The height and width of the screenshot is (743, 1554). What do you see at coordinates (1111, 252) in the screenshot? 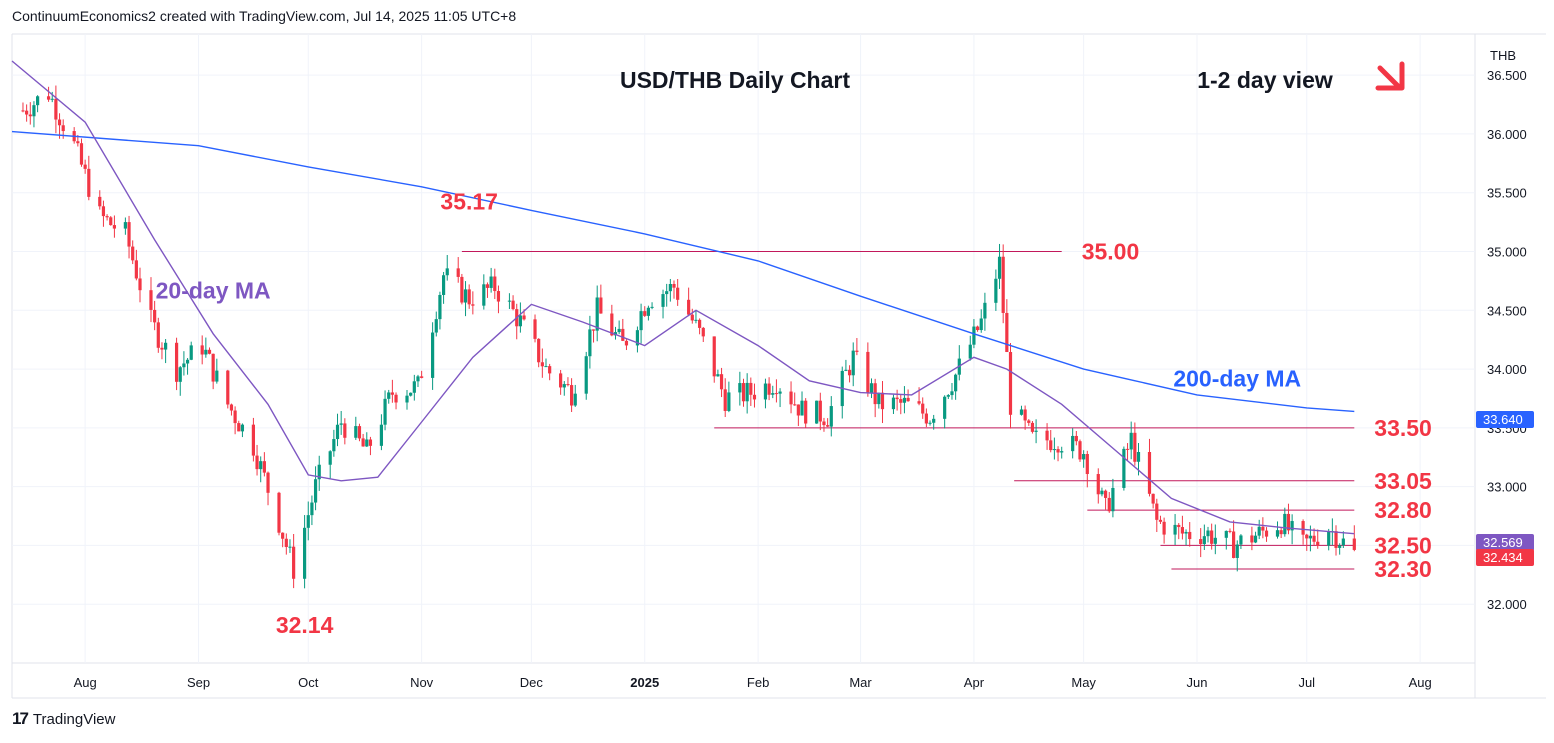
I see `level-label: 35.00` at bounding box center [1111, 252].